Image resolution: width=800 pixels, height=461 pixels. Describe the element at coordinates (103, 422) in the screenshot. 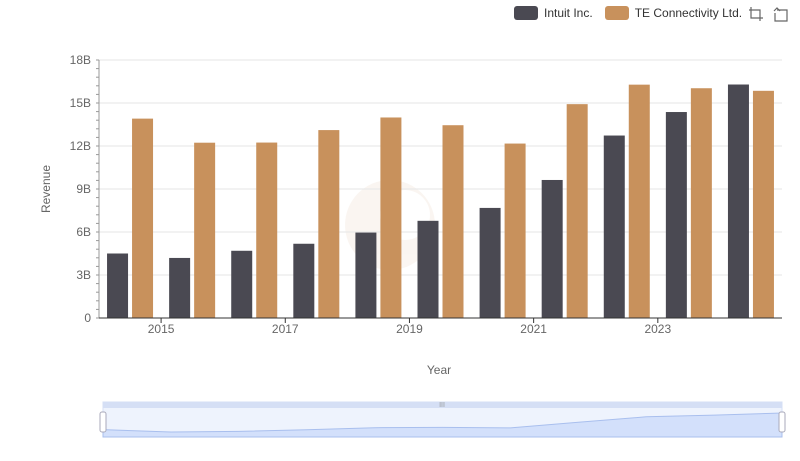

I see `navigator-left-handle` at that location.